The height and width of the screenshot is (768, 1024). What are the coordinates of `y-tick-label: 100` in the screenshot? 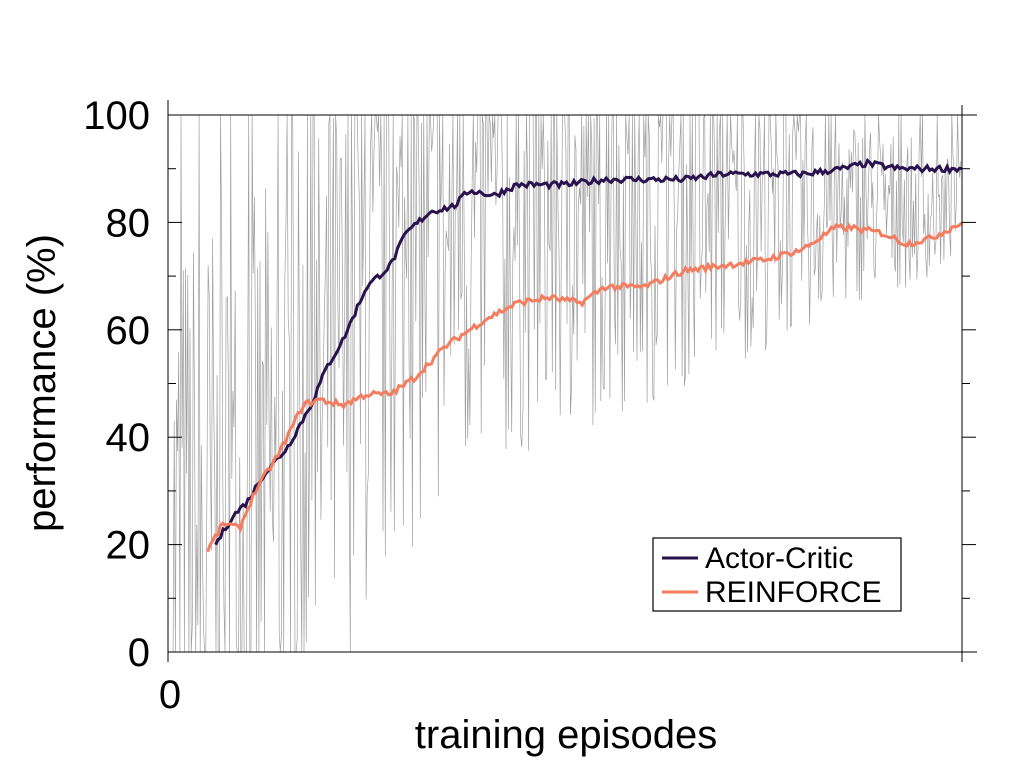 It's located at (116, 116).